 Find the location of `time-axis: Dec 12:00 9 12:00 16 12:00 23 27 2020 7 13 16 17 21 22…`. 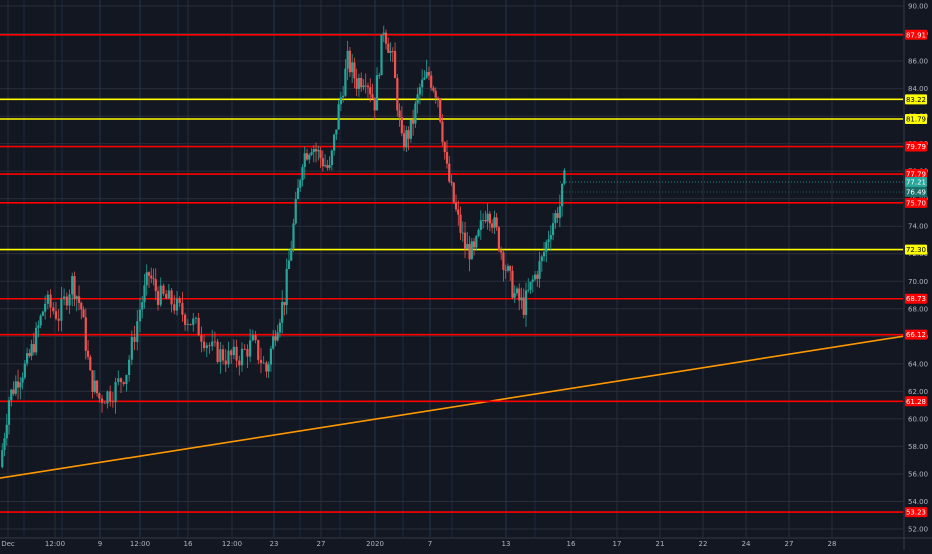

time-axis: Dec 12:00 9 12:00 16 12:00 23 27 2020 7 13 16 17 21 22… is located at coordinates (466, 542).